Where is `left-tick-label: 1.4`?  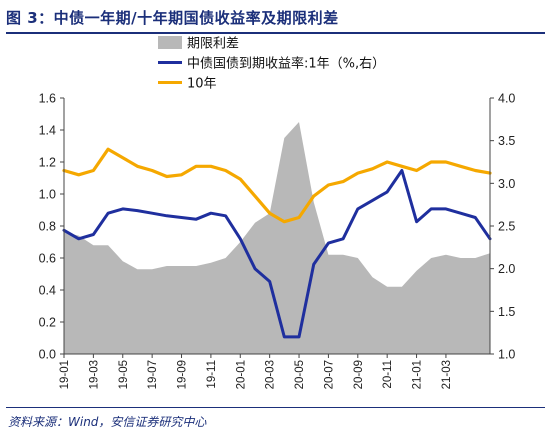
left-tick-label: 1.4 is located at coordinates (47, 131).